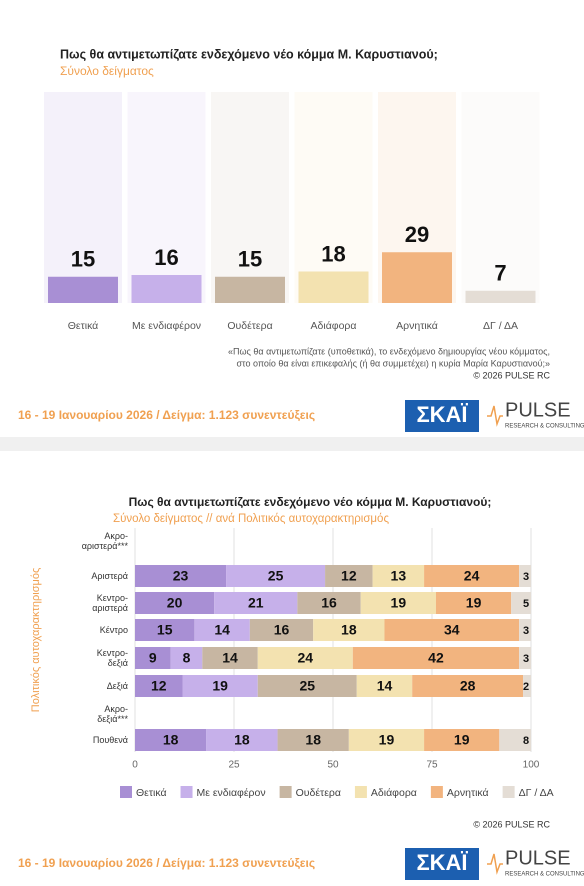  What do you see at coordinates (468, 793) in the screenshot?
I see `legend-label: Αρνητικά` at bounding box center [468, 793].